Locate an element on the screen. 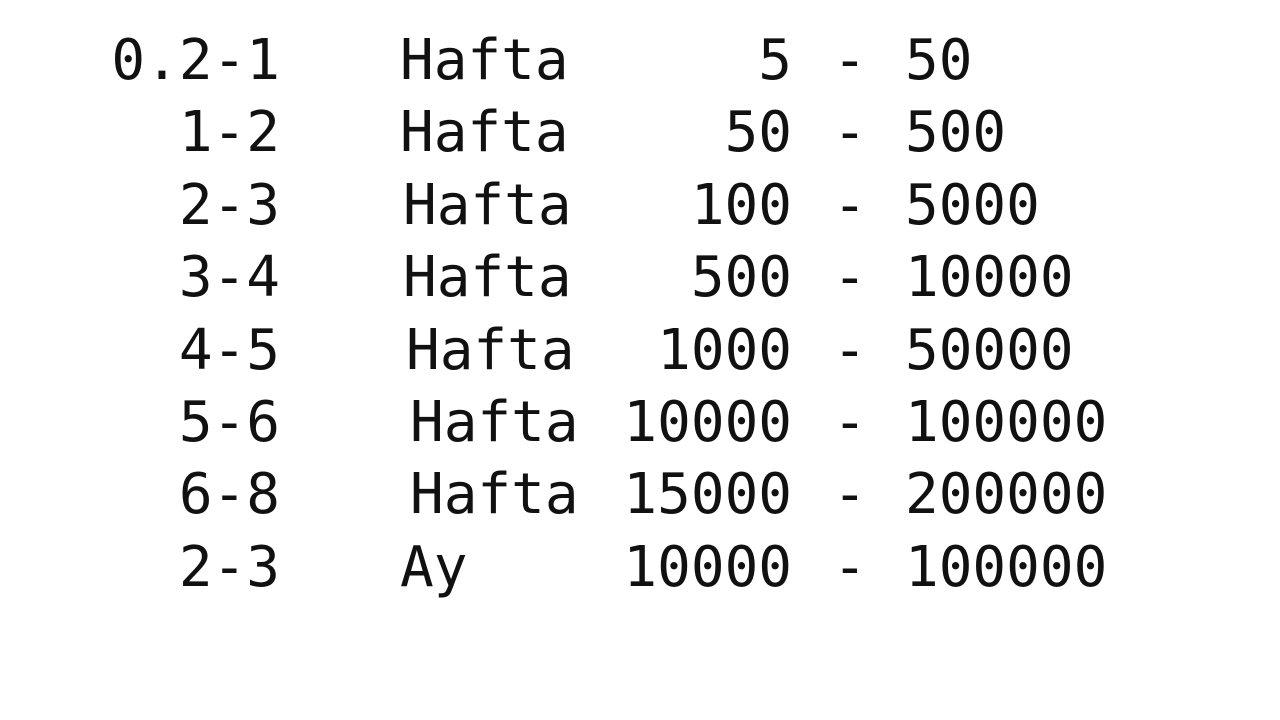 This screenshot has height=720, width=1280. low-value-cell: 1000 is located at coordinates (724, 350).